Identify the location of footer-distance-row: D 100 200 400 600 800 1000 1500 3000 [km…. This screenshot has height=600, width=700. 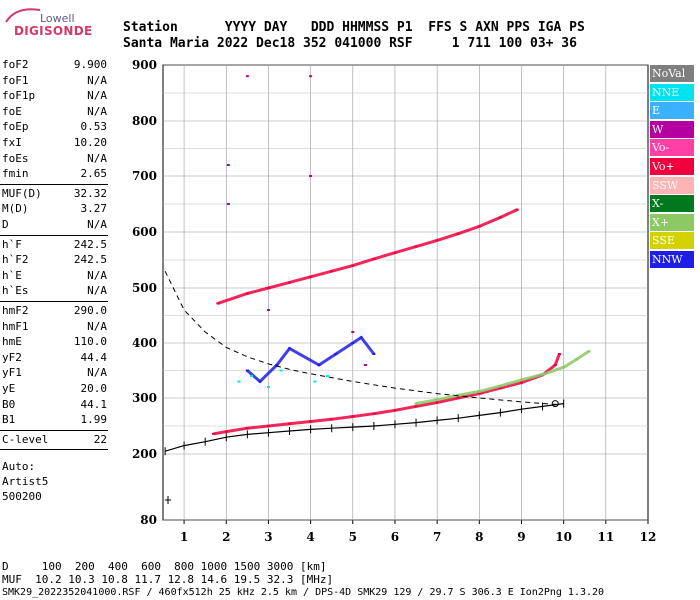
(164, 566).